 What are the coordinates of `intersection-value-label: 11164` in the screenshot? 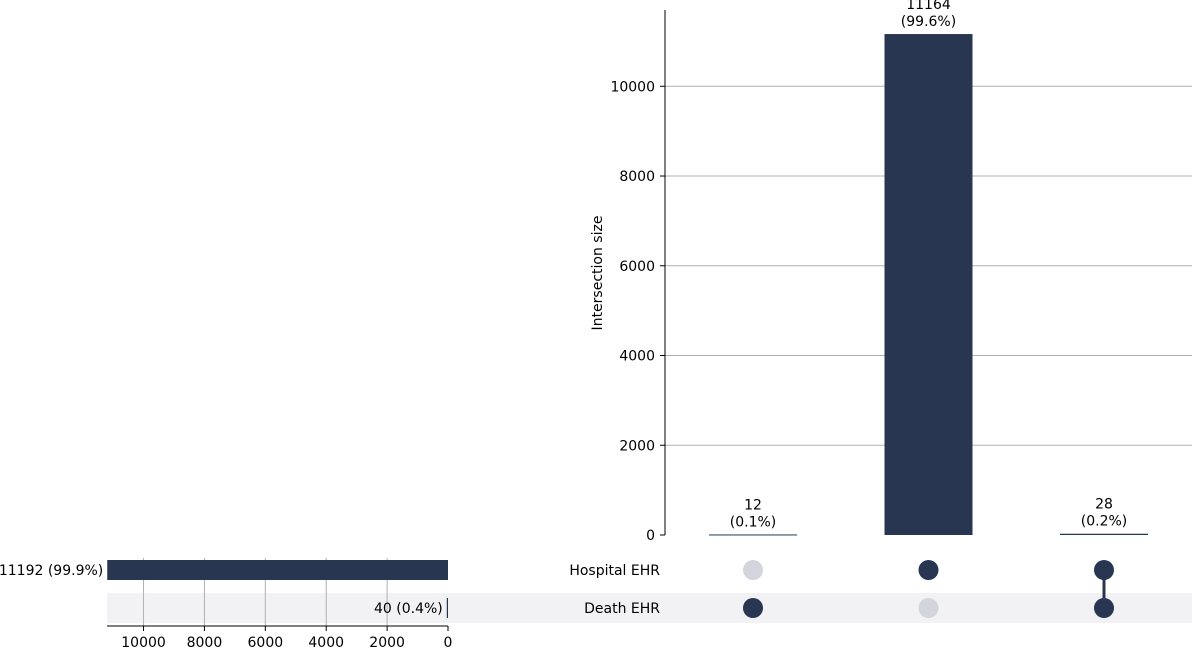 It's located at (928, 6).